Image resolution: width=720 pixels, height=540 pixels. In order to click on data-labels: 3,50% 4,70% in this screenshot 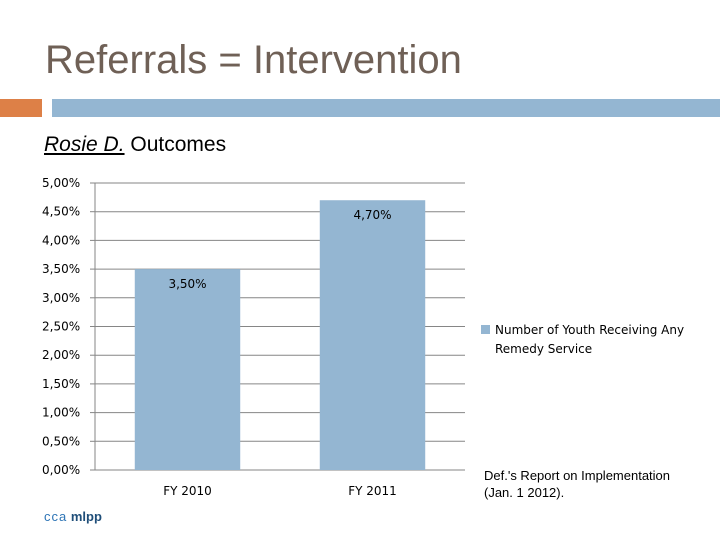, I will do `click(279, 249)`.